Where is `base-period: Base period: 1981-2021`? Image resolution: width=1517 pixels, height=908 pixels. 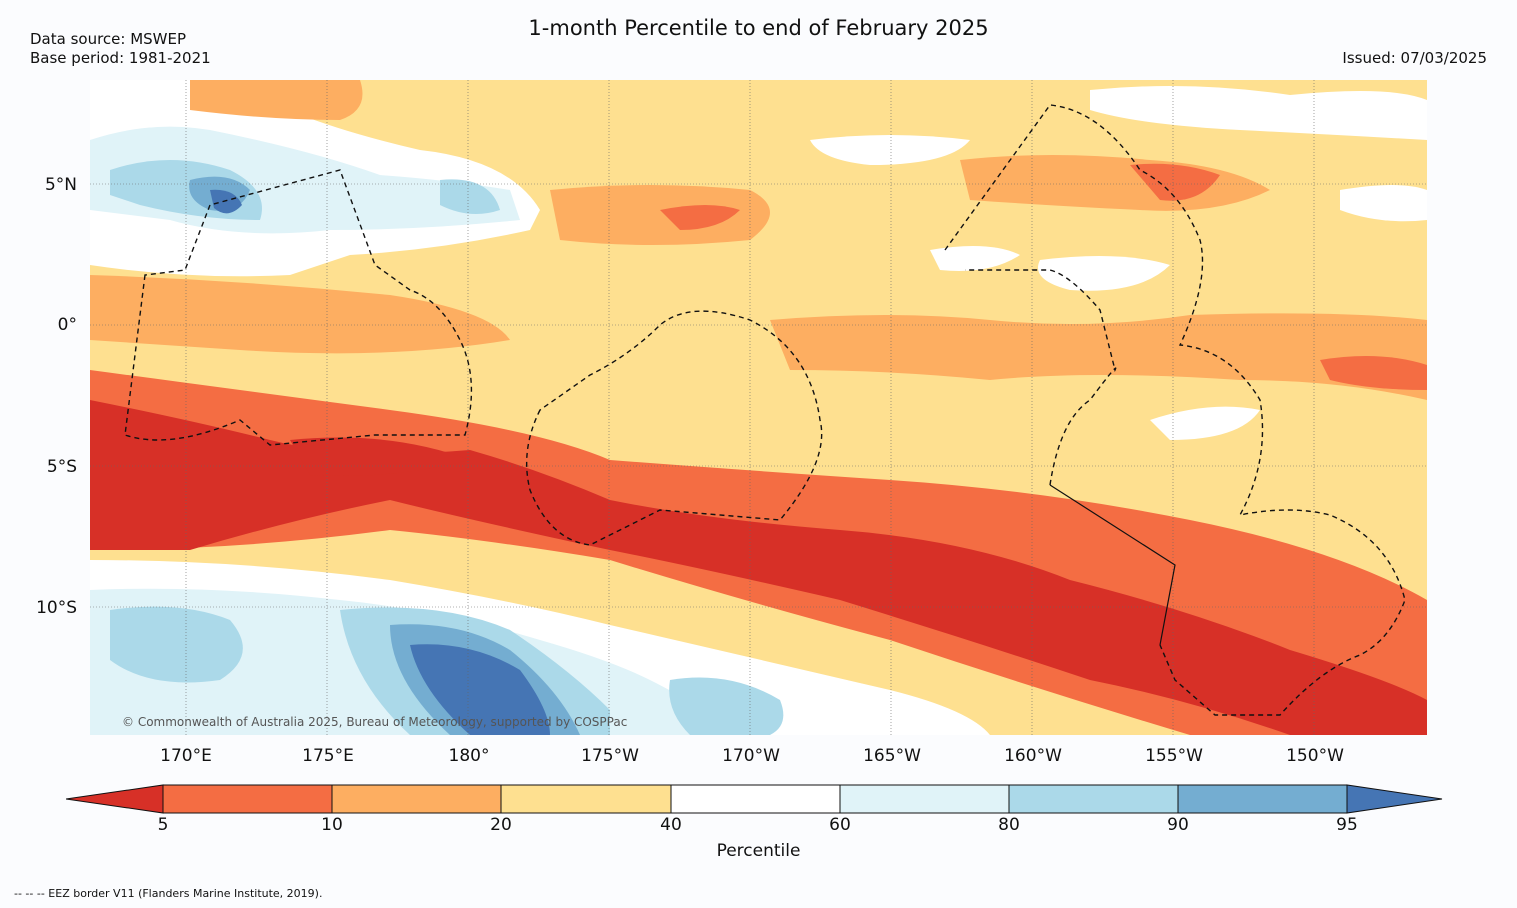
base-period: Base period: 1981-2021 is located at coordinates (120, 58).